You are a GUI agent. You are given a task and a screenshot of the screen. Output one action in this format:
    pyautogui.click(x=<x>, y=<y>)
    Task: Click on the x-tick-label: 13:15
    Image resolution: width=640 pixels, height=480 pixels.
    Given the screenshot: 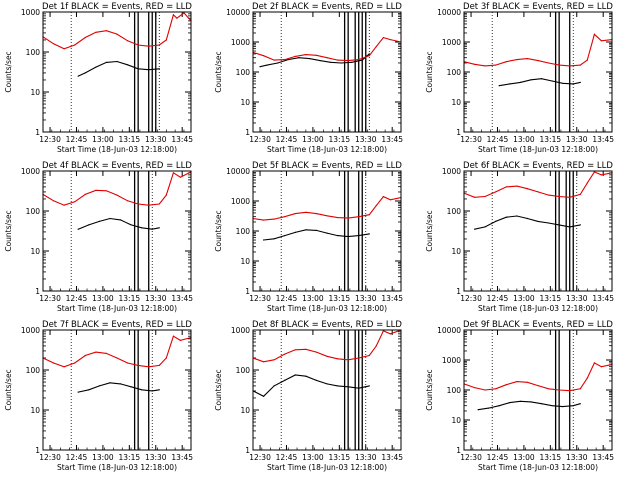 What is the action you would take?
    pyautogui.click(x=551, y=139)
    